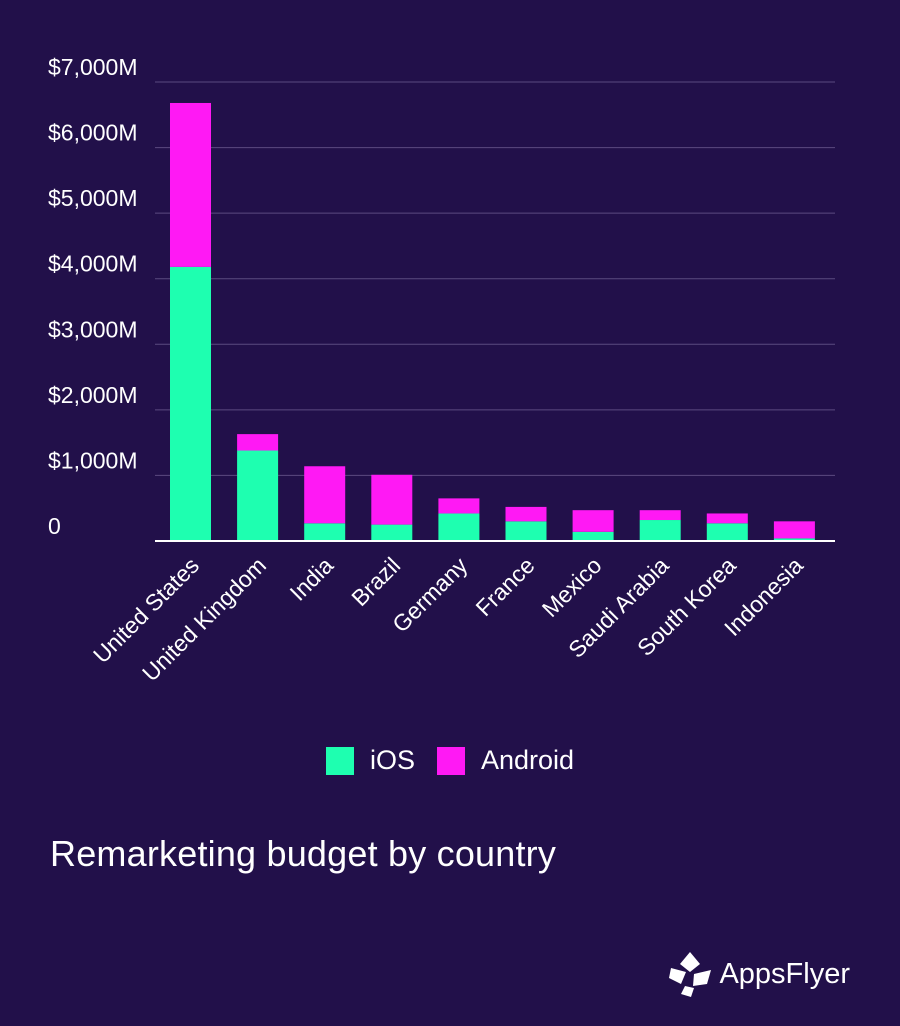  Describe the element at coordinates (784, 973) in the screenshot. I see `brand-name: AppsFlyer` at that location.